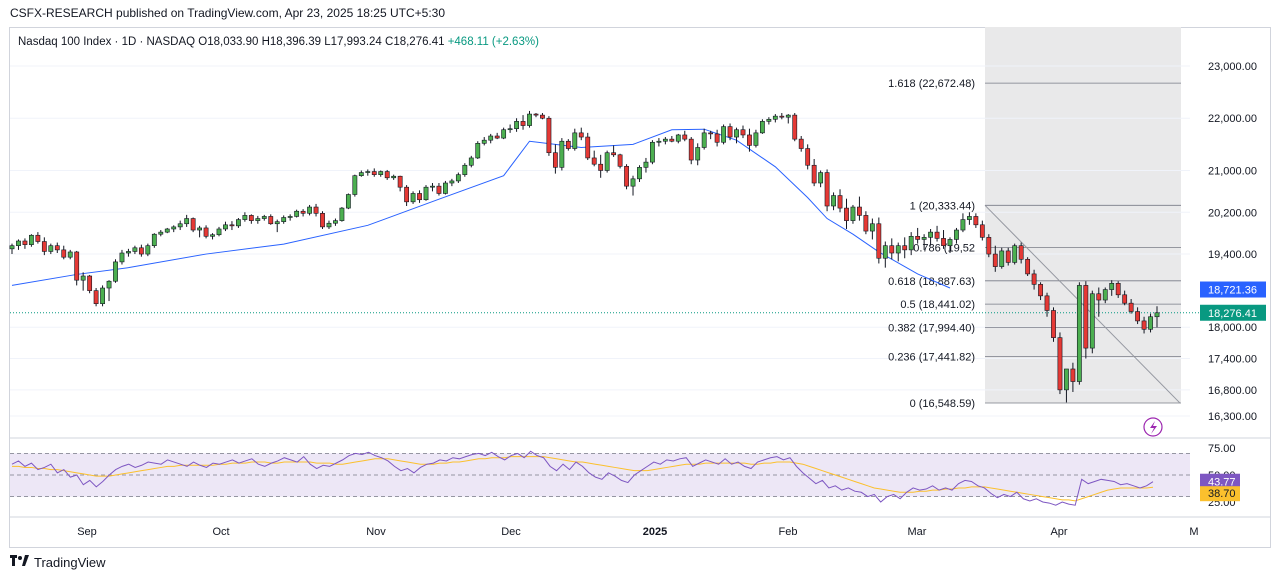 The image size is (1281, 581). I want to click on time-axis-label: Feb, so click(788, 532).